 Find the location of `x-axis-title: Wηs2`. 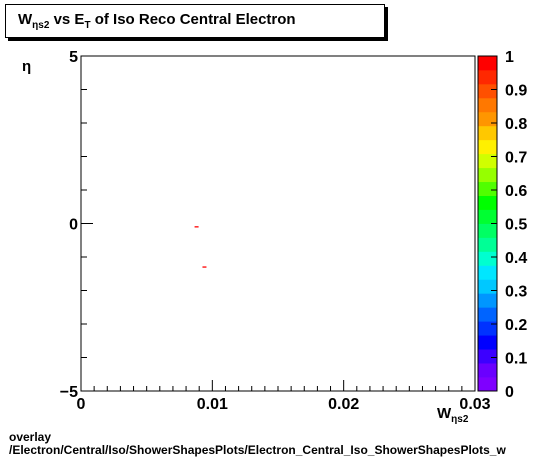

x-axis-title: Wηs2 is located at coordinates (453, 415).